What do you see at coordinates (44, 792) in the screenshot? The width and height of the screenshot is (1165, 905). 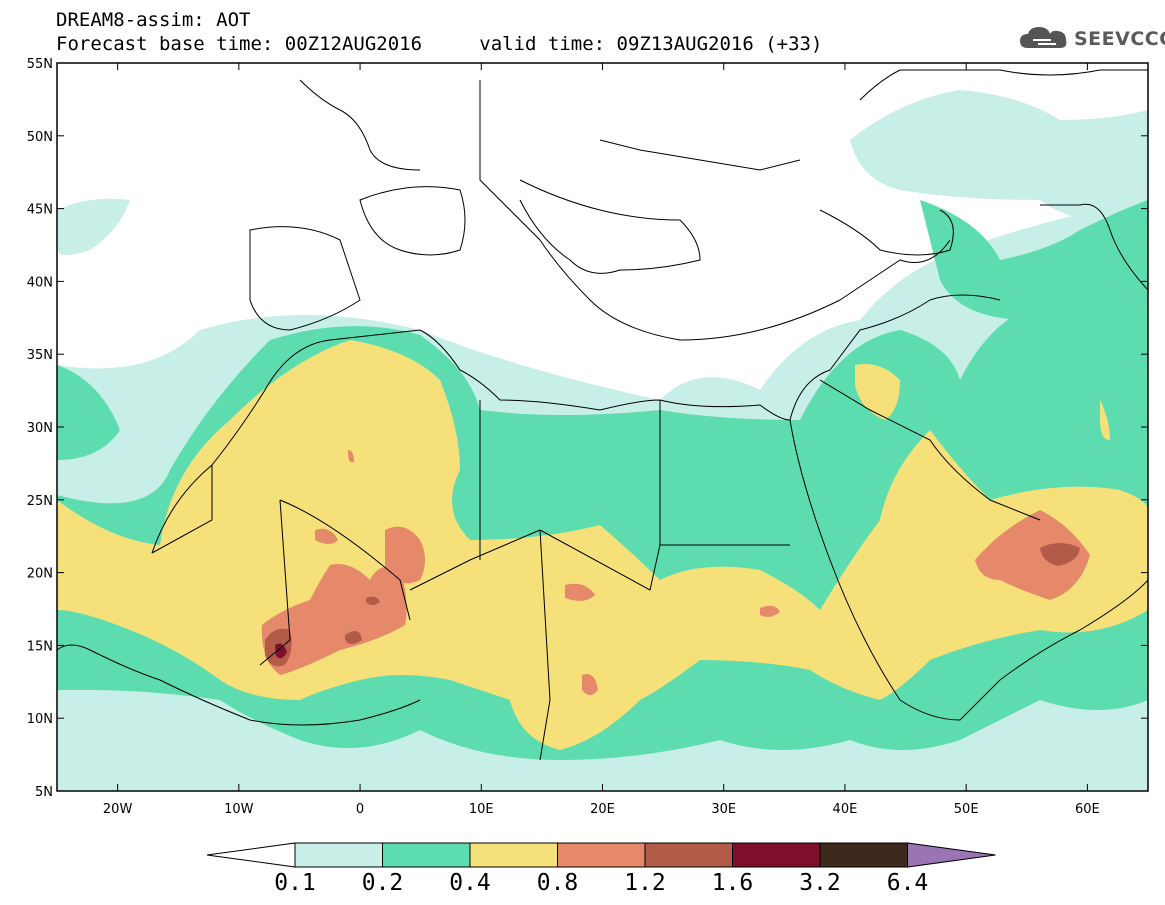 I see `lat-tick-label: 5N` at bounding box center [44, 792].